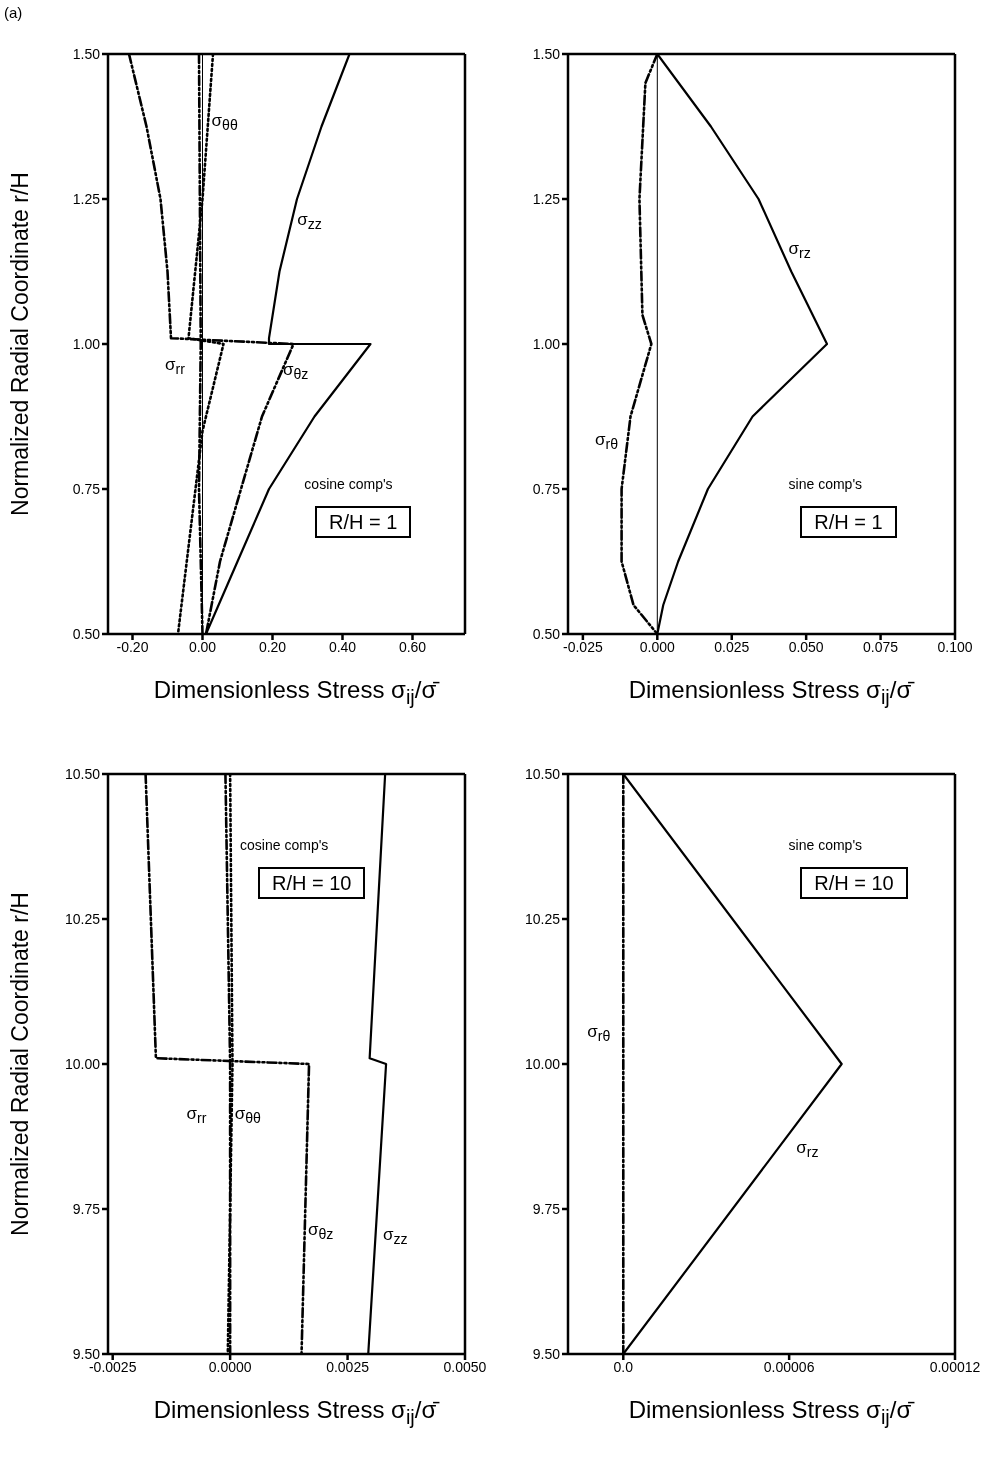 This screenshot has height=1467, width=996. I want to click on x-tick-label: 0.00012, so click(955, 1366).